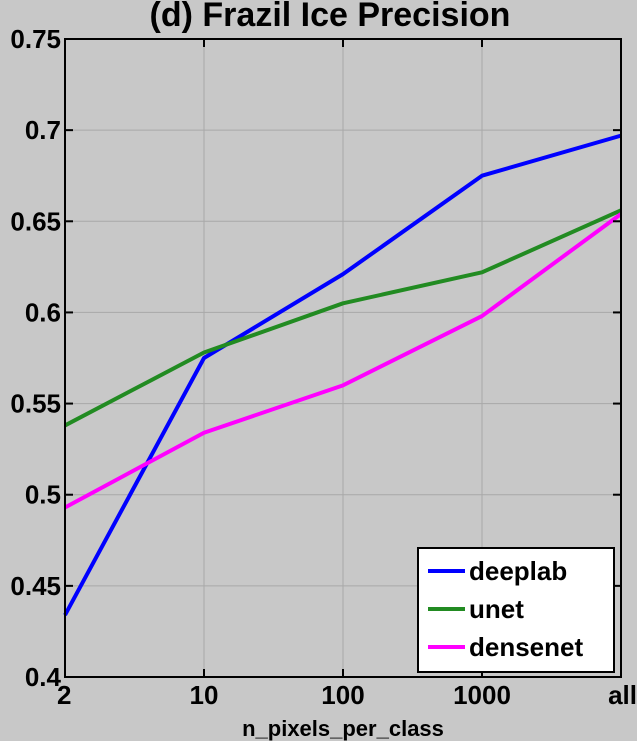 The image size is (637, 741). Describe the element at coordinates (35, 39) in the screenshot. I see `y-tick-label: 0.75` at that location.